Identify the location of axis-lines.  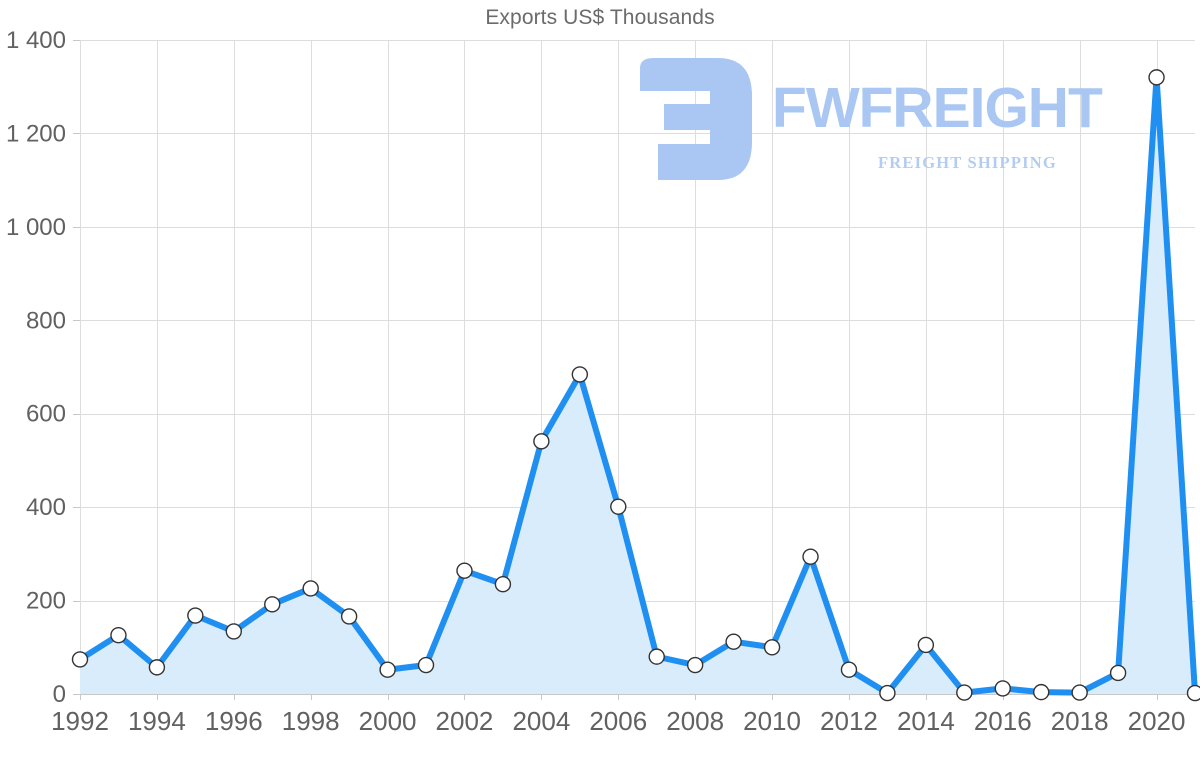
(77, 367).